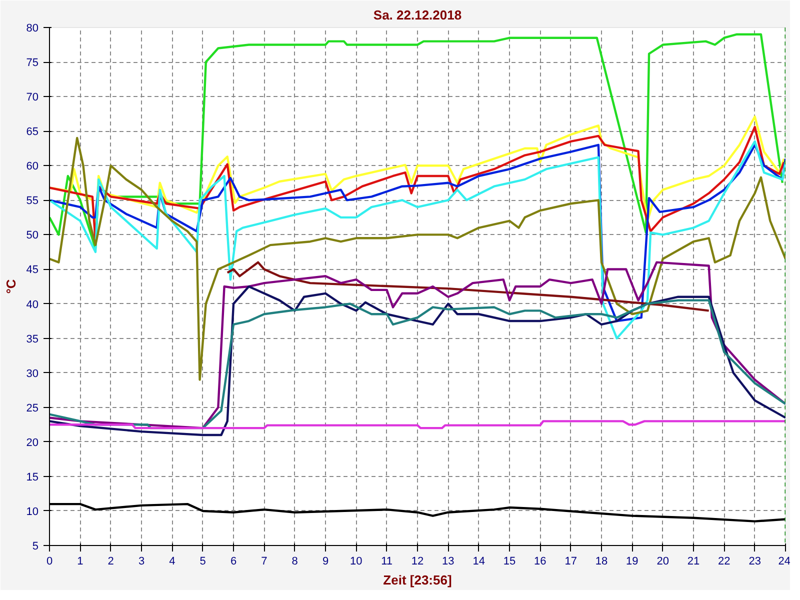 Image resolution: width=800 pixels, height=600 pixels. What do you see at coordinates (10, 286) in the screenshot?
I see `y-axis-title: °C` at bounding box center [10, 286].